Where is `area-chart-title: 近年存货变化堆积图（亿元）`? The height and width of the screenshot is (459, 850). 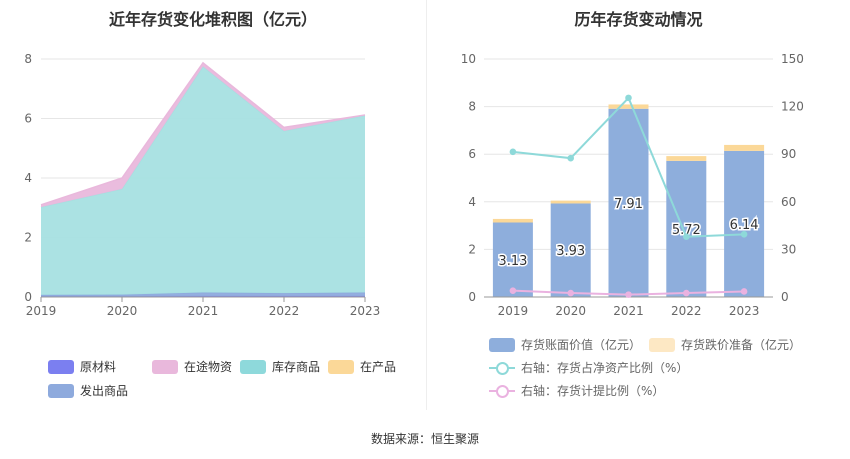 area-chart-title: 近年存货变化堆积图（亿元） is located at coordinates (212, 19).